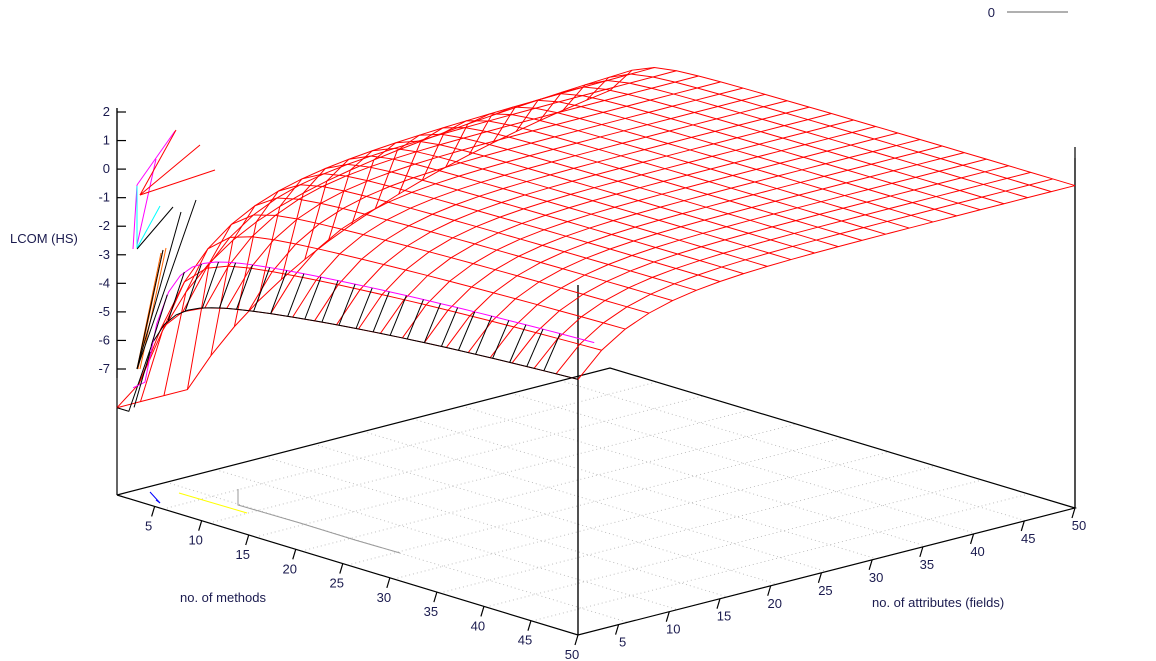  Describe the element at coordinates (104, 197) in the screenshot. I see `z-tick-label: -1` at that location.